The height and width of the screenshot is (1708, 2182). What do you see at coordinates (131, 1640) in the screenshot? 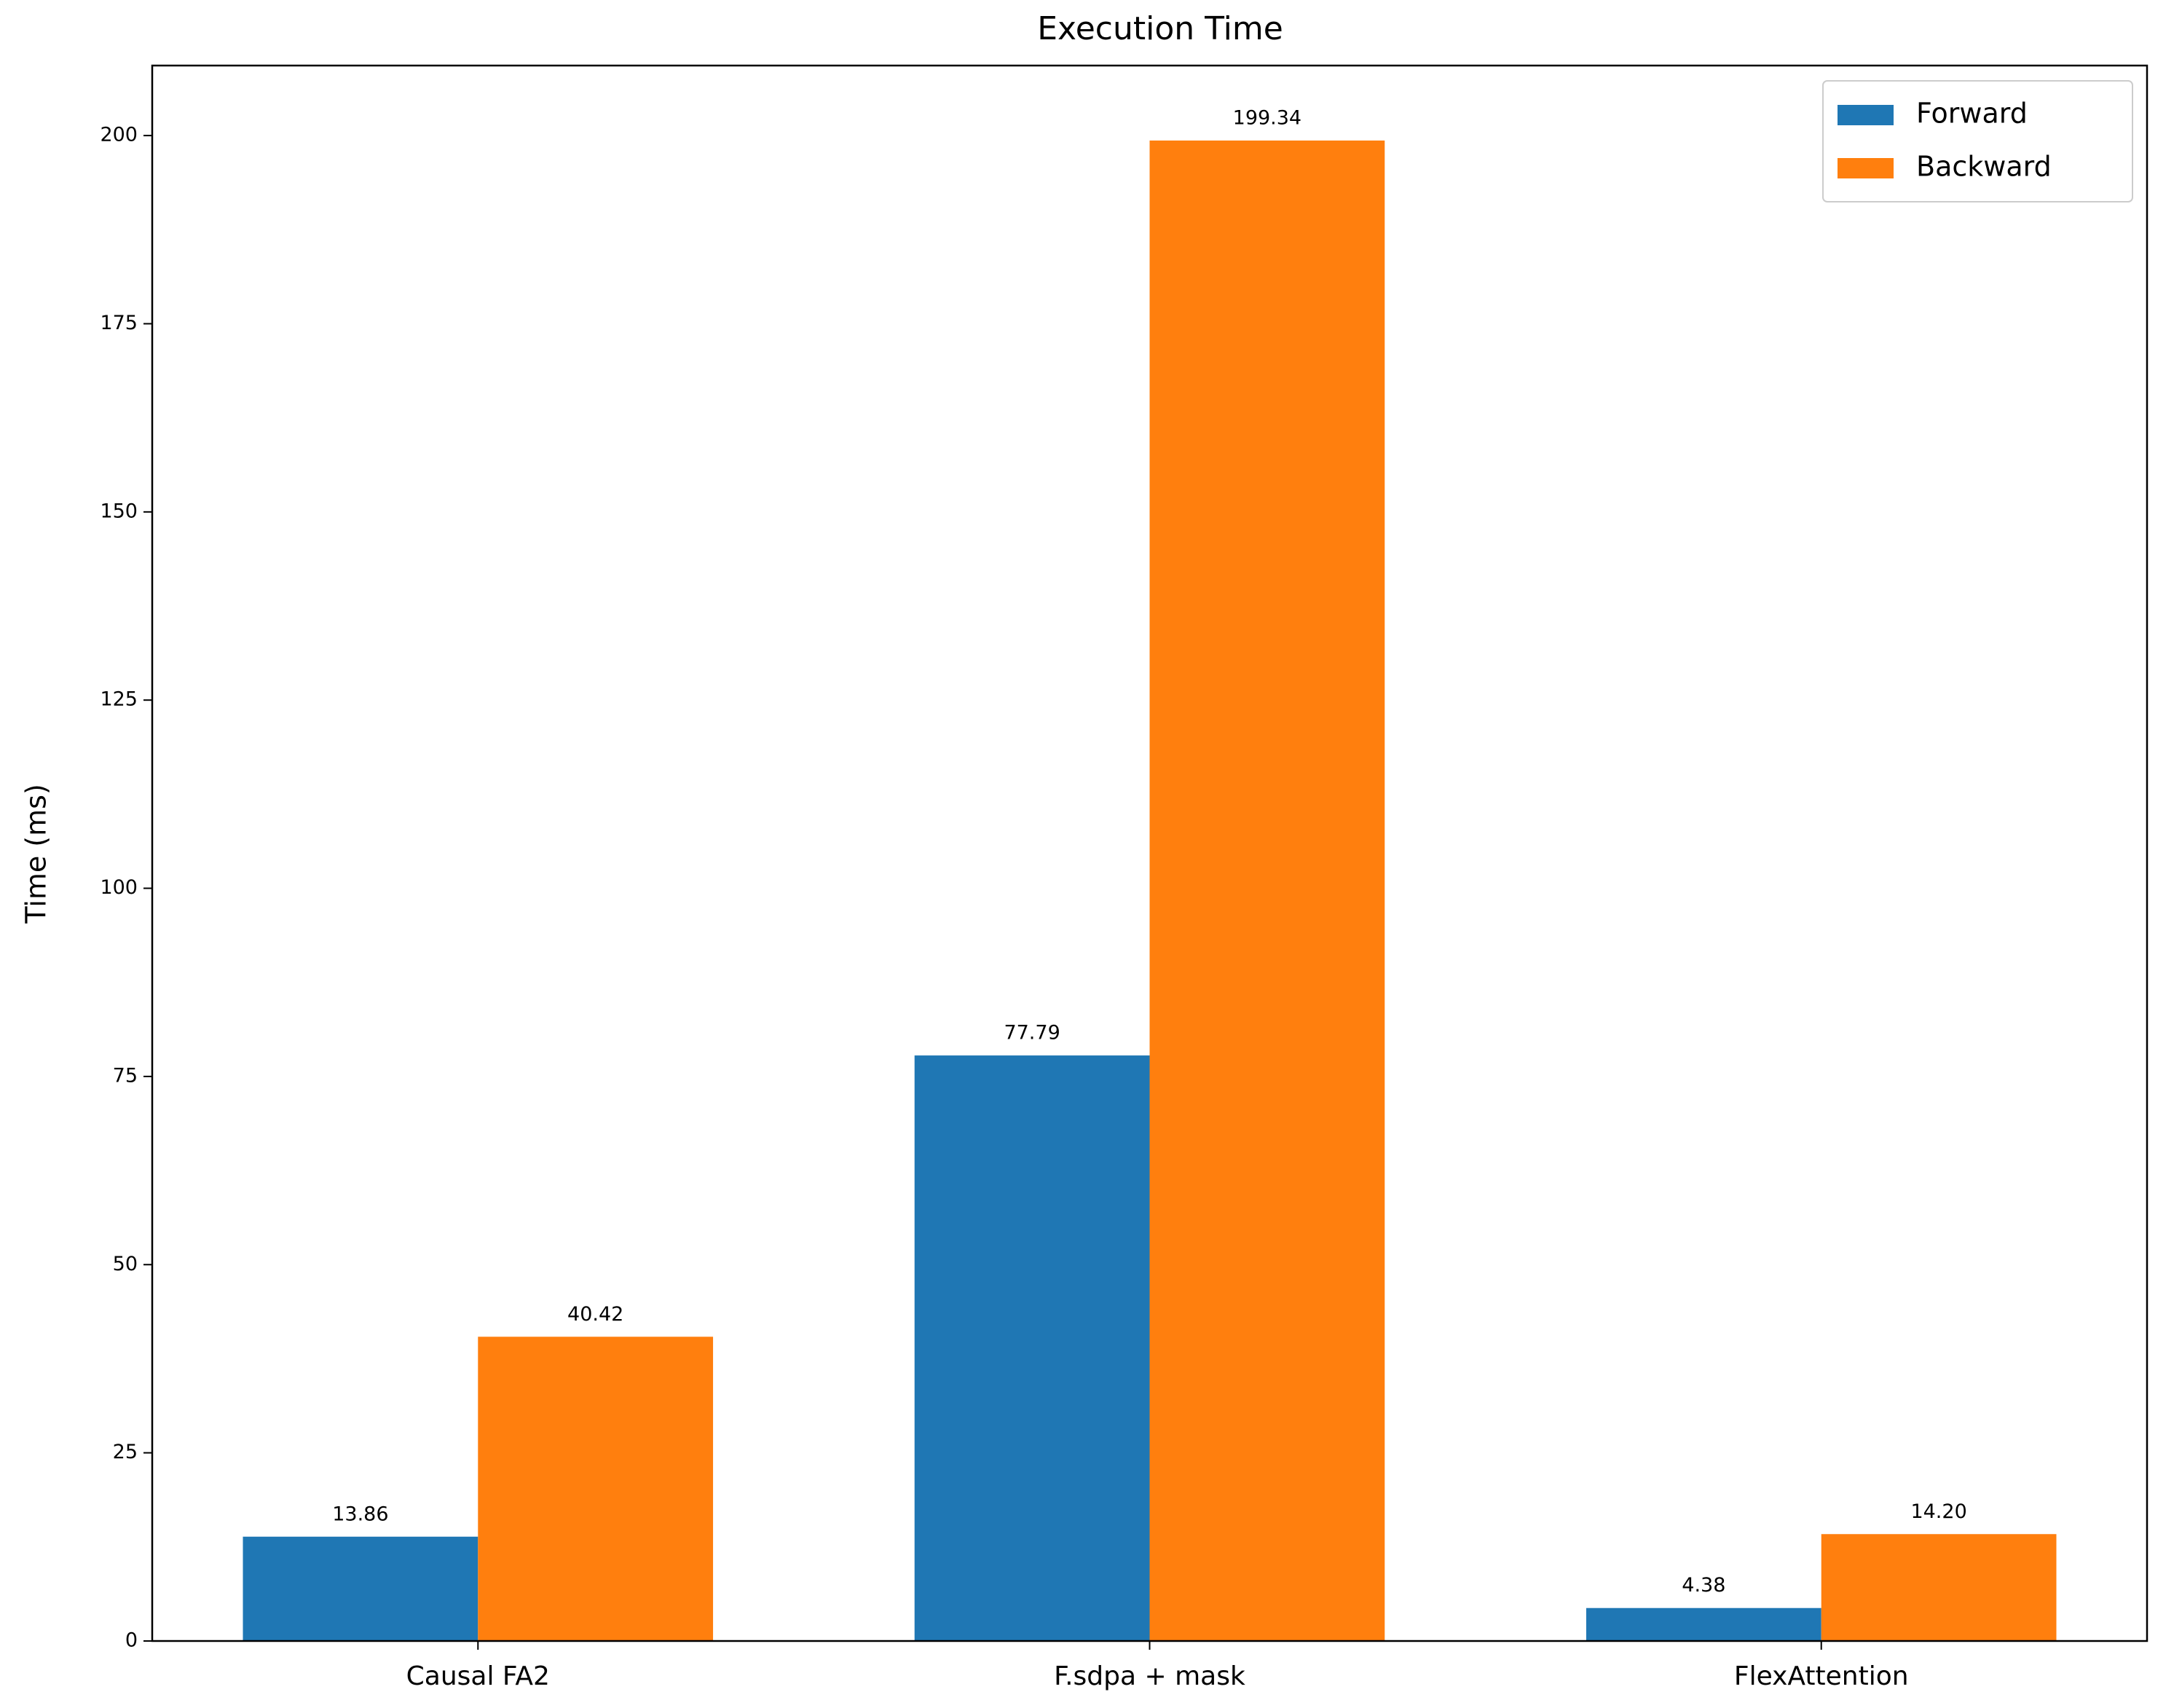
I see `y-tick-label: 0` at bounding box center [131, 1640].